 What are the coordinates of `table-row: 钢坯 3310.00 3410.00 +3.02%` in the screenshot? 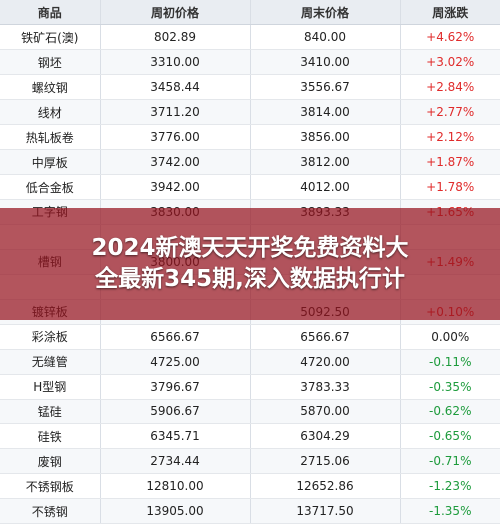 It's located at (250, 62).